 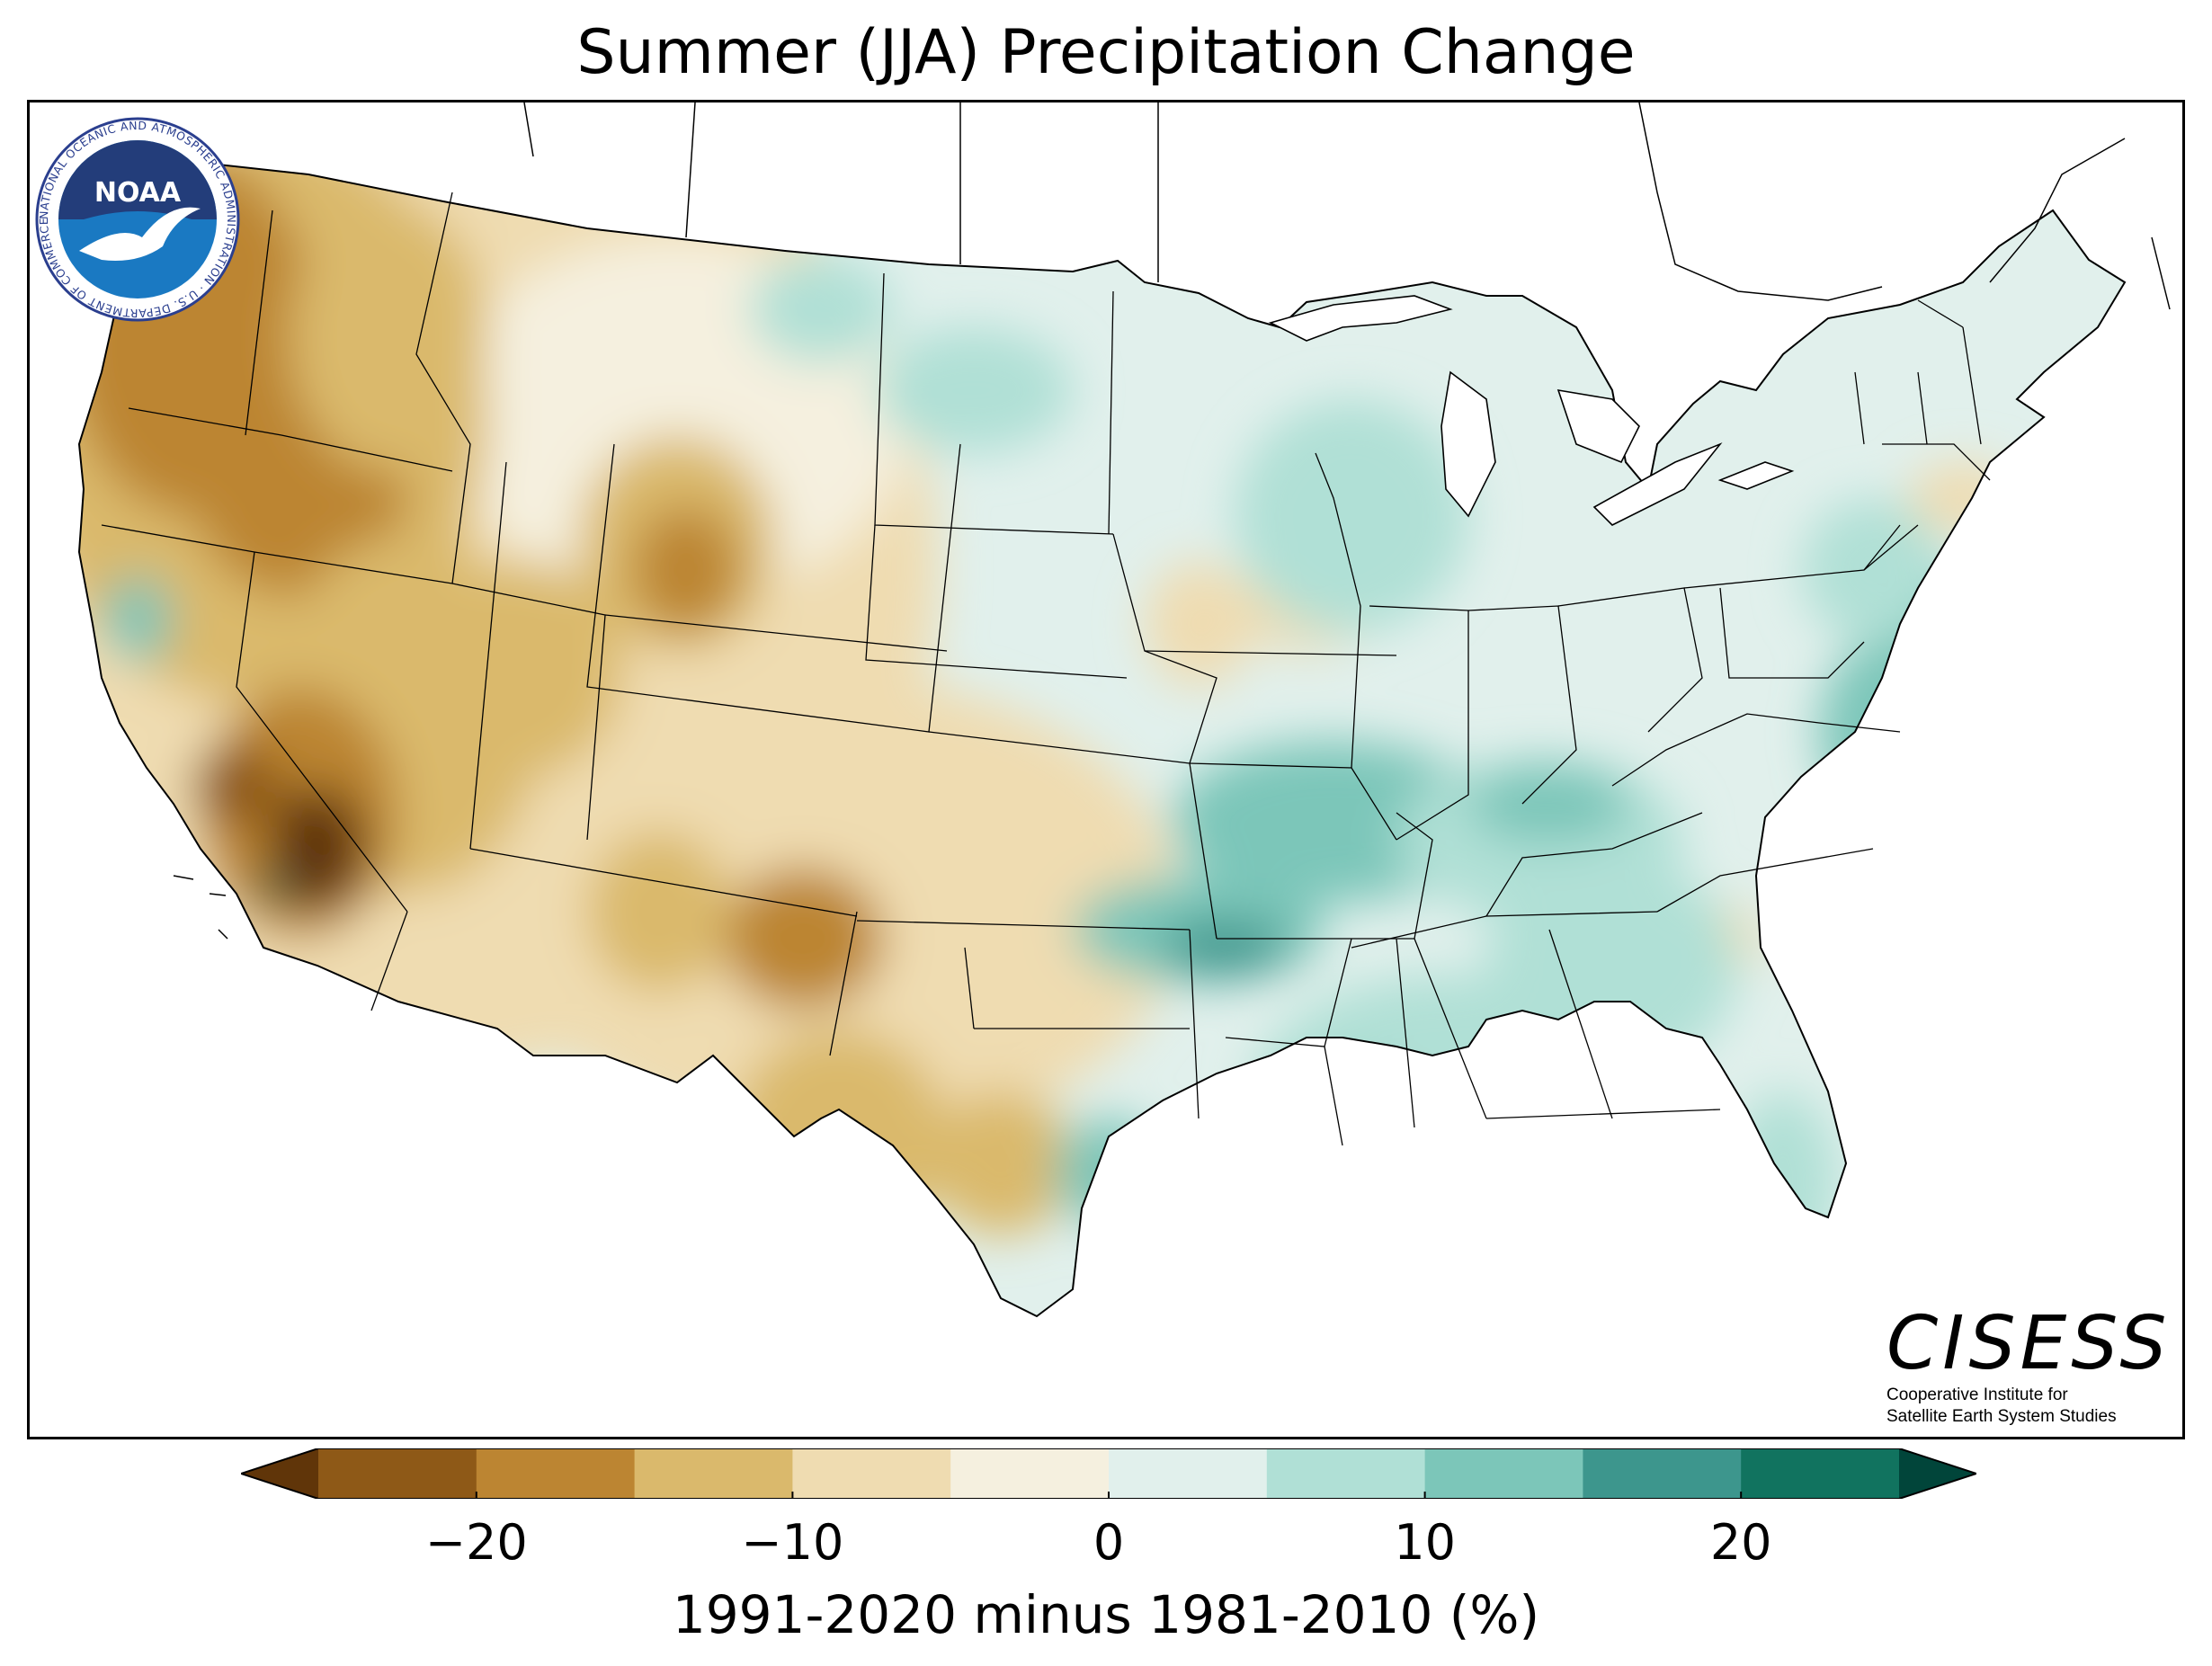 I want to click on noaa-center-text: NOAA, so click(x=138, y=193).